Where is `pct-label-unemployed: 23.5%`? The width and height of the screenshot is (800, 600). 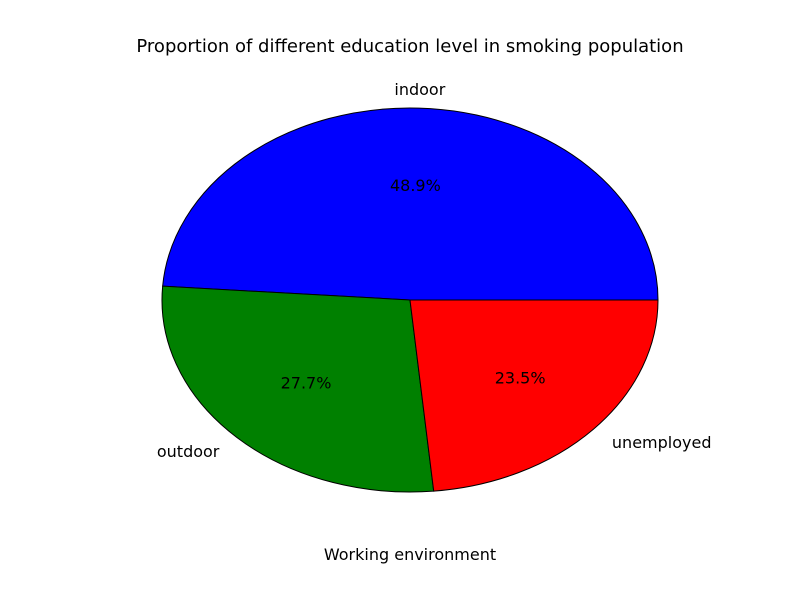
pct-label-unemployed: 23.5% is located at coordinates (520, 377).